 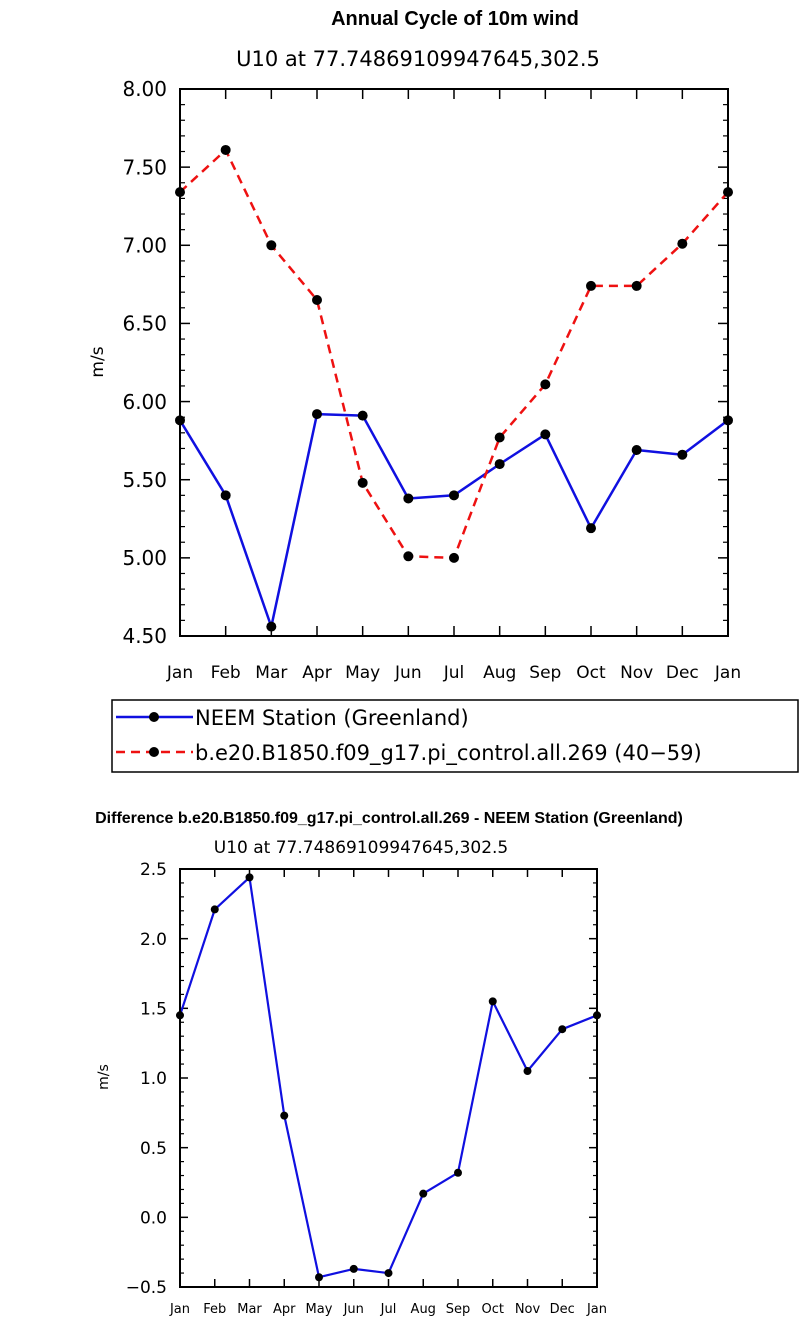 I want to click on legend-box, so click(x=455, y=736).